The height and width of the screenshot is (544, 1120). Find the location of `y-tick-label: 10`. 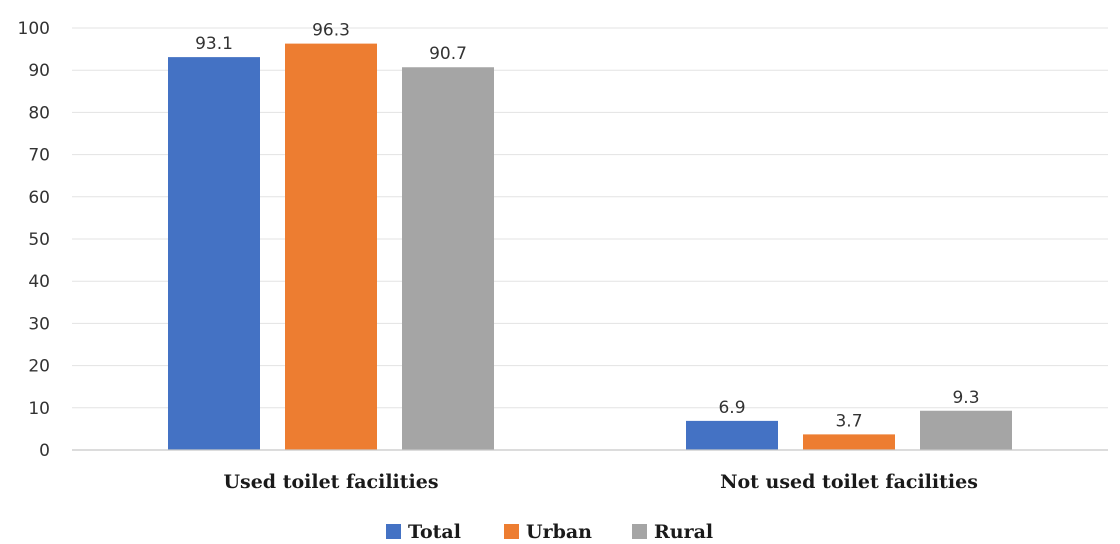

y-tick-label: 10 is located at coordinates (39, 409).